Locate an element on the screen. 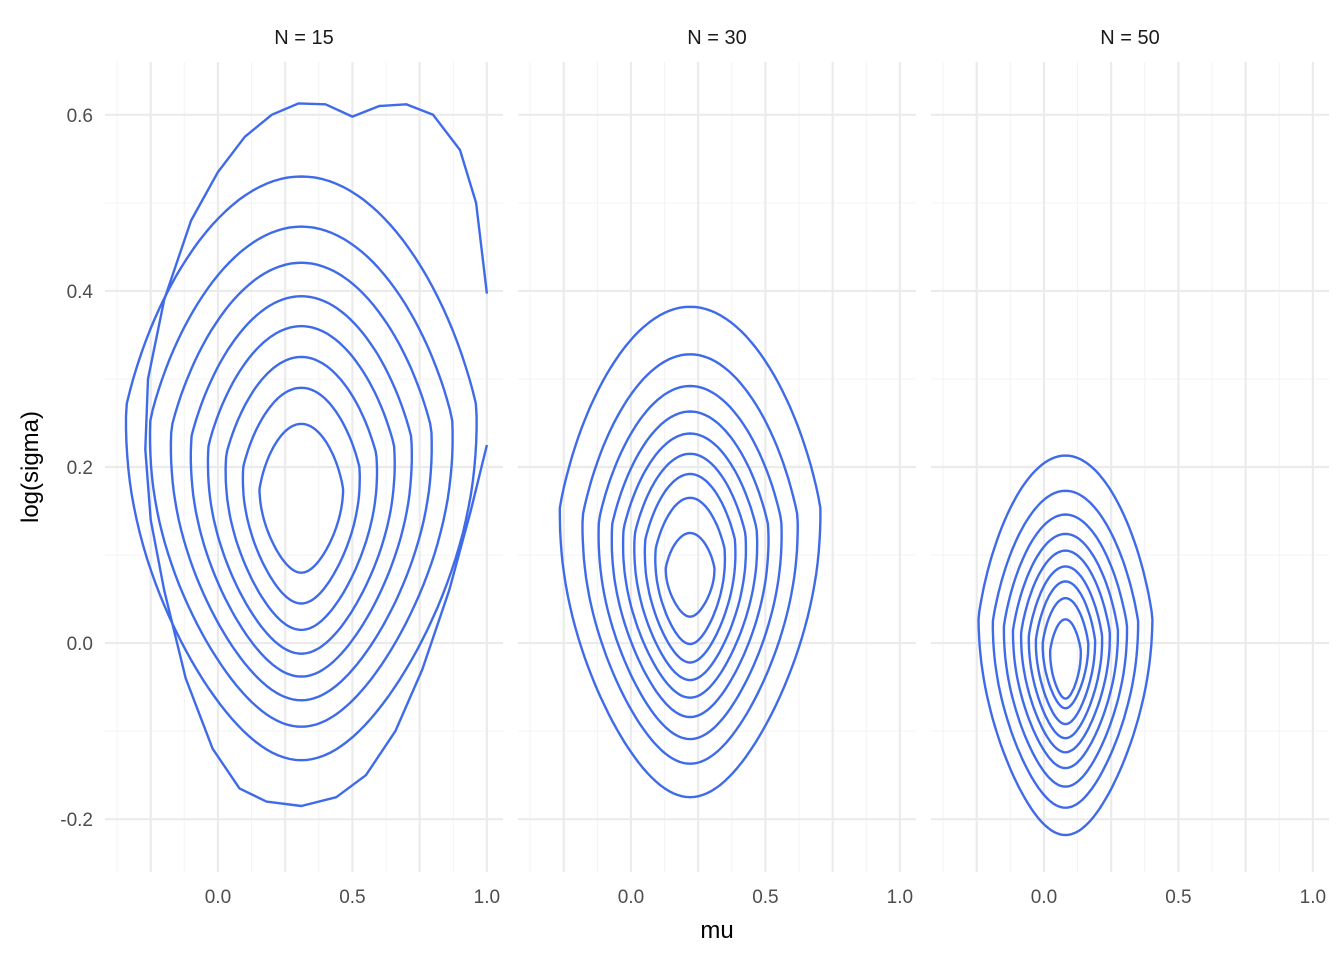 This screenshot has width=1344, height=960. y-axis-title: log(sigma) is located at coordinates (30, 467).